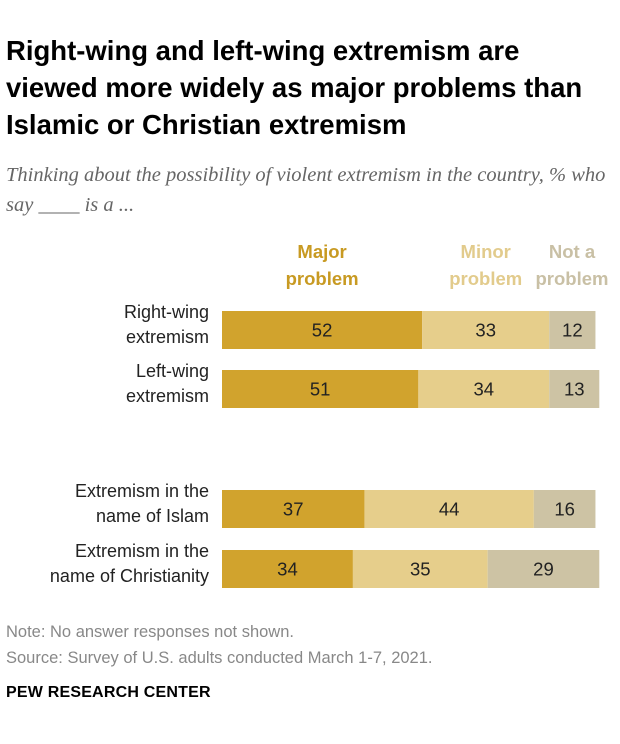 The width and height of the screenshot is (620, 744). What do you see at coordinates (172, 371) in the screenshot?
I see `category-label-2-line1: Left-wing` at bounding box center [172, 371].